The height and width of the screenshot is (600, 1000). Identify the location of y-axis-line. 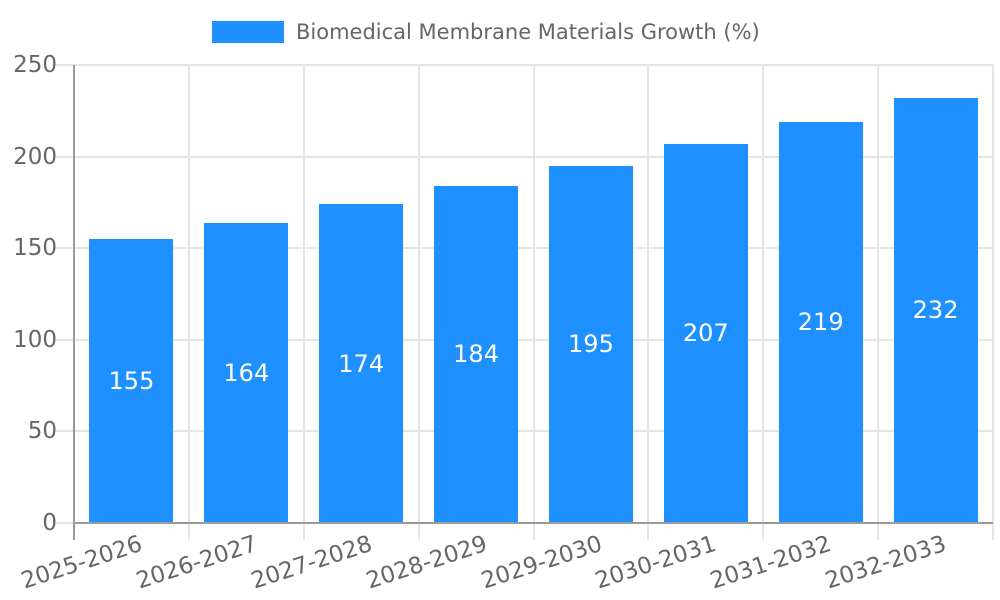
(74, 302).